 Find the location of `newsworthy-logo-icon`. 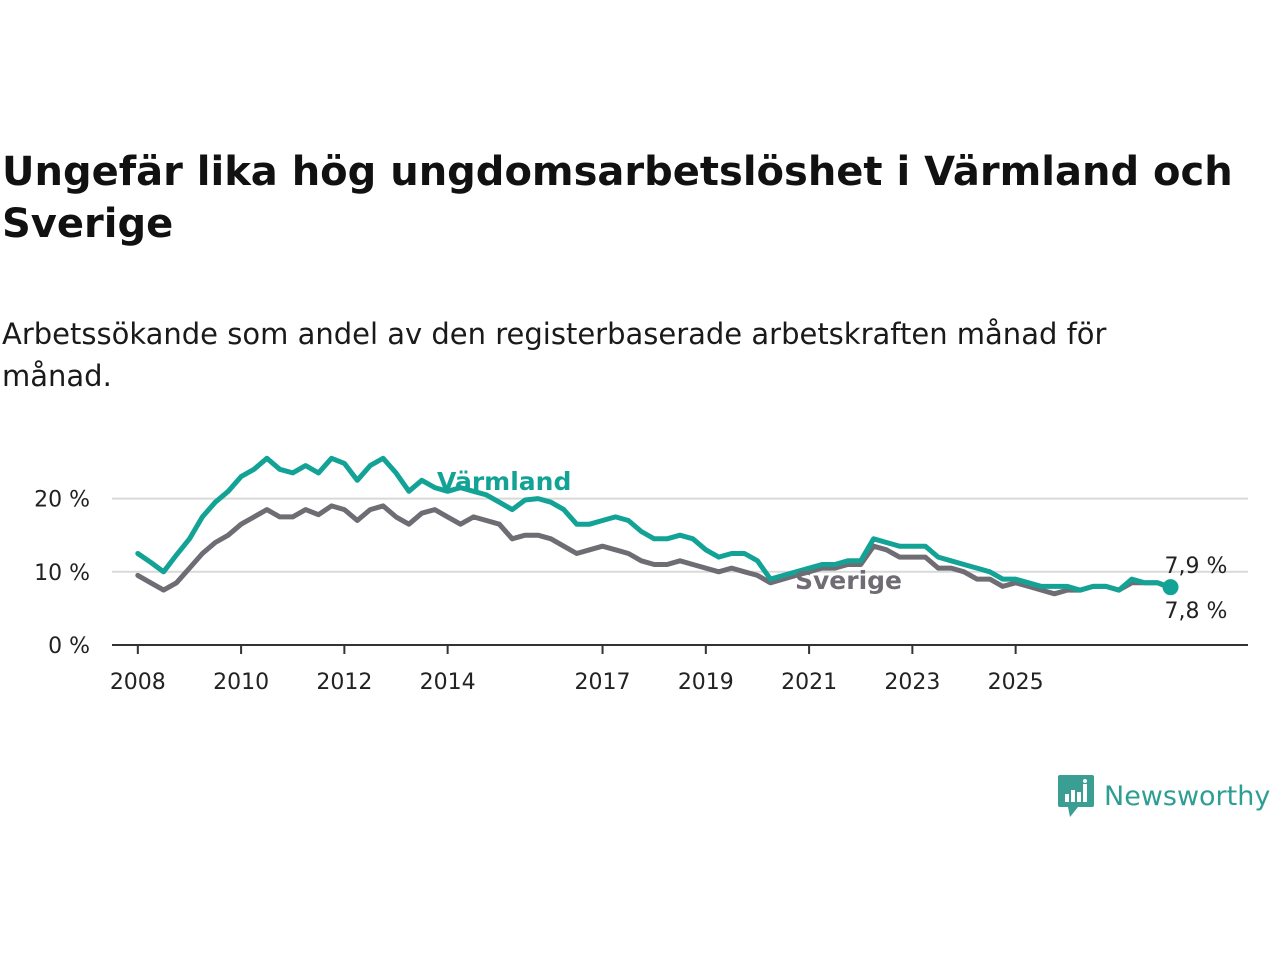

newsworthy-logo-icon is located at coordinates (1076, 796).